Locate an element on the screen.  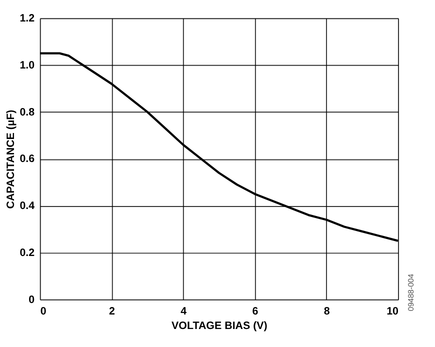
y-tick-label: 0 is located at coordinates (31, 300).